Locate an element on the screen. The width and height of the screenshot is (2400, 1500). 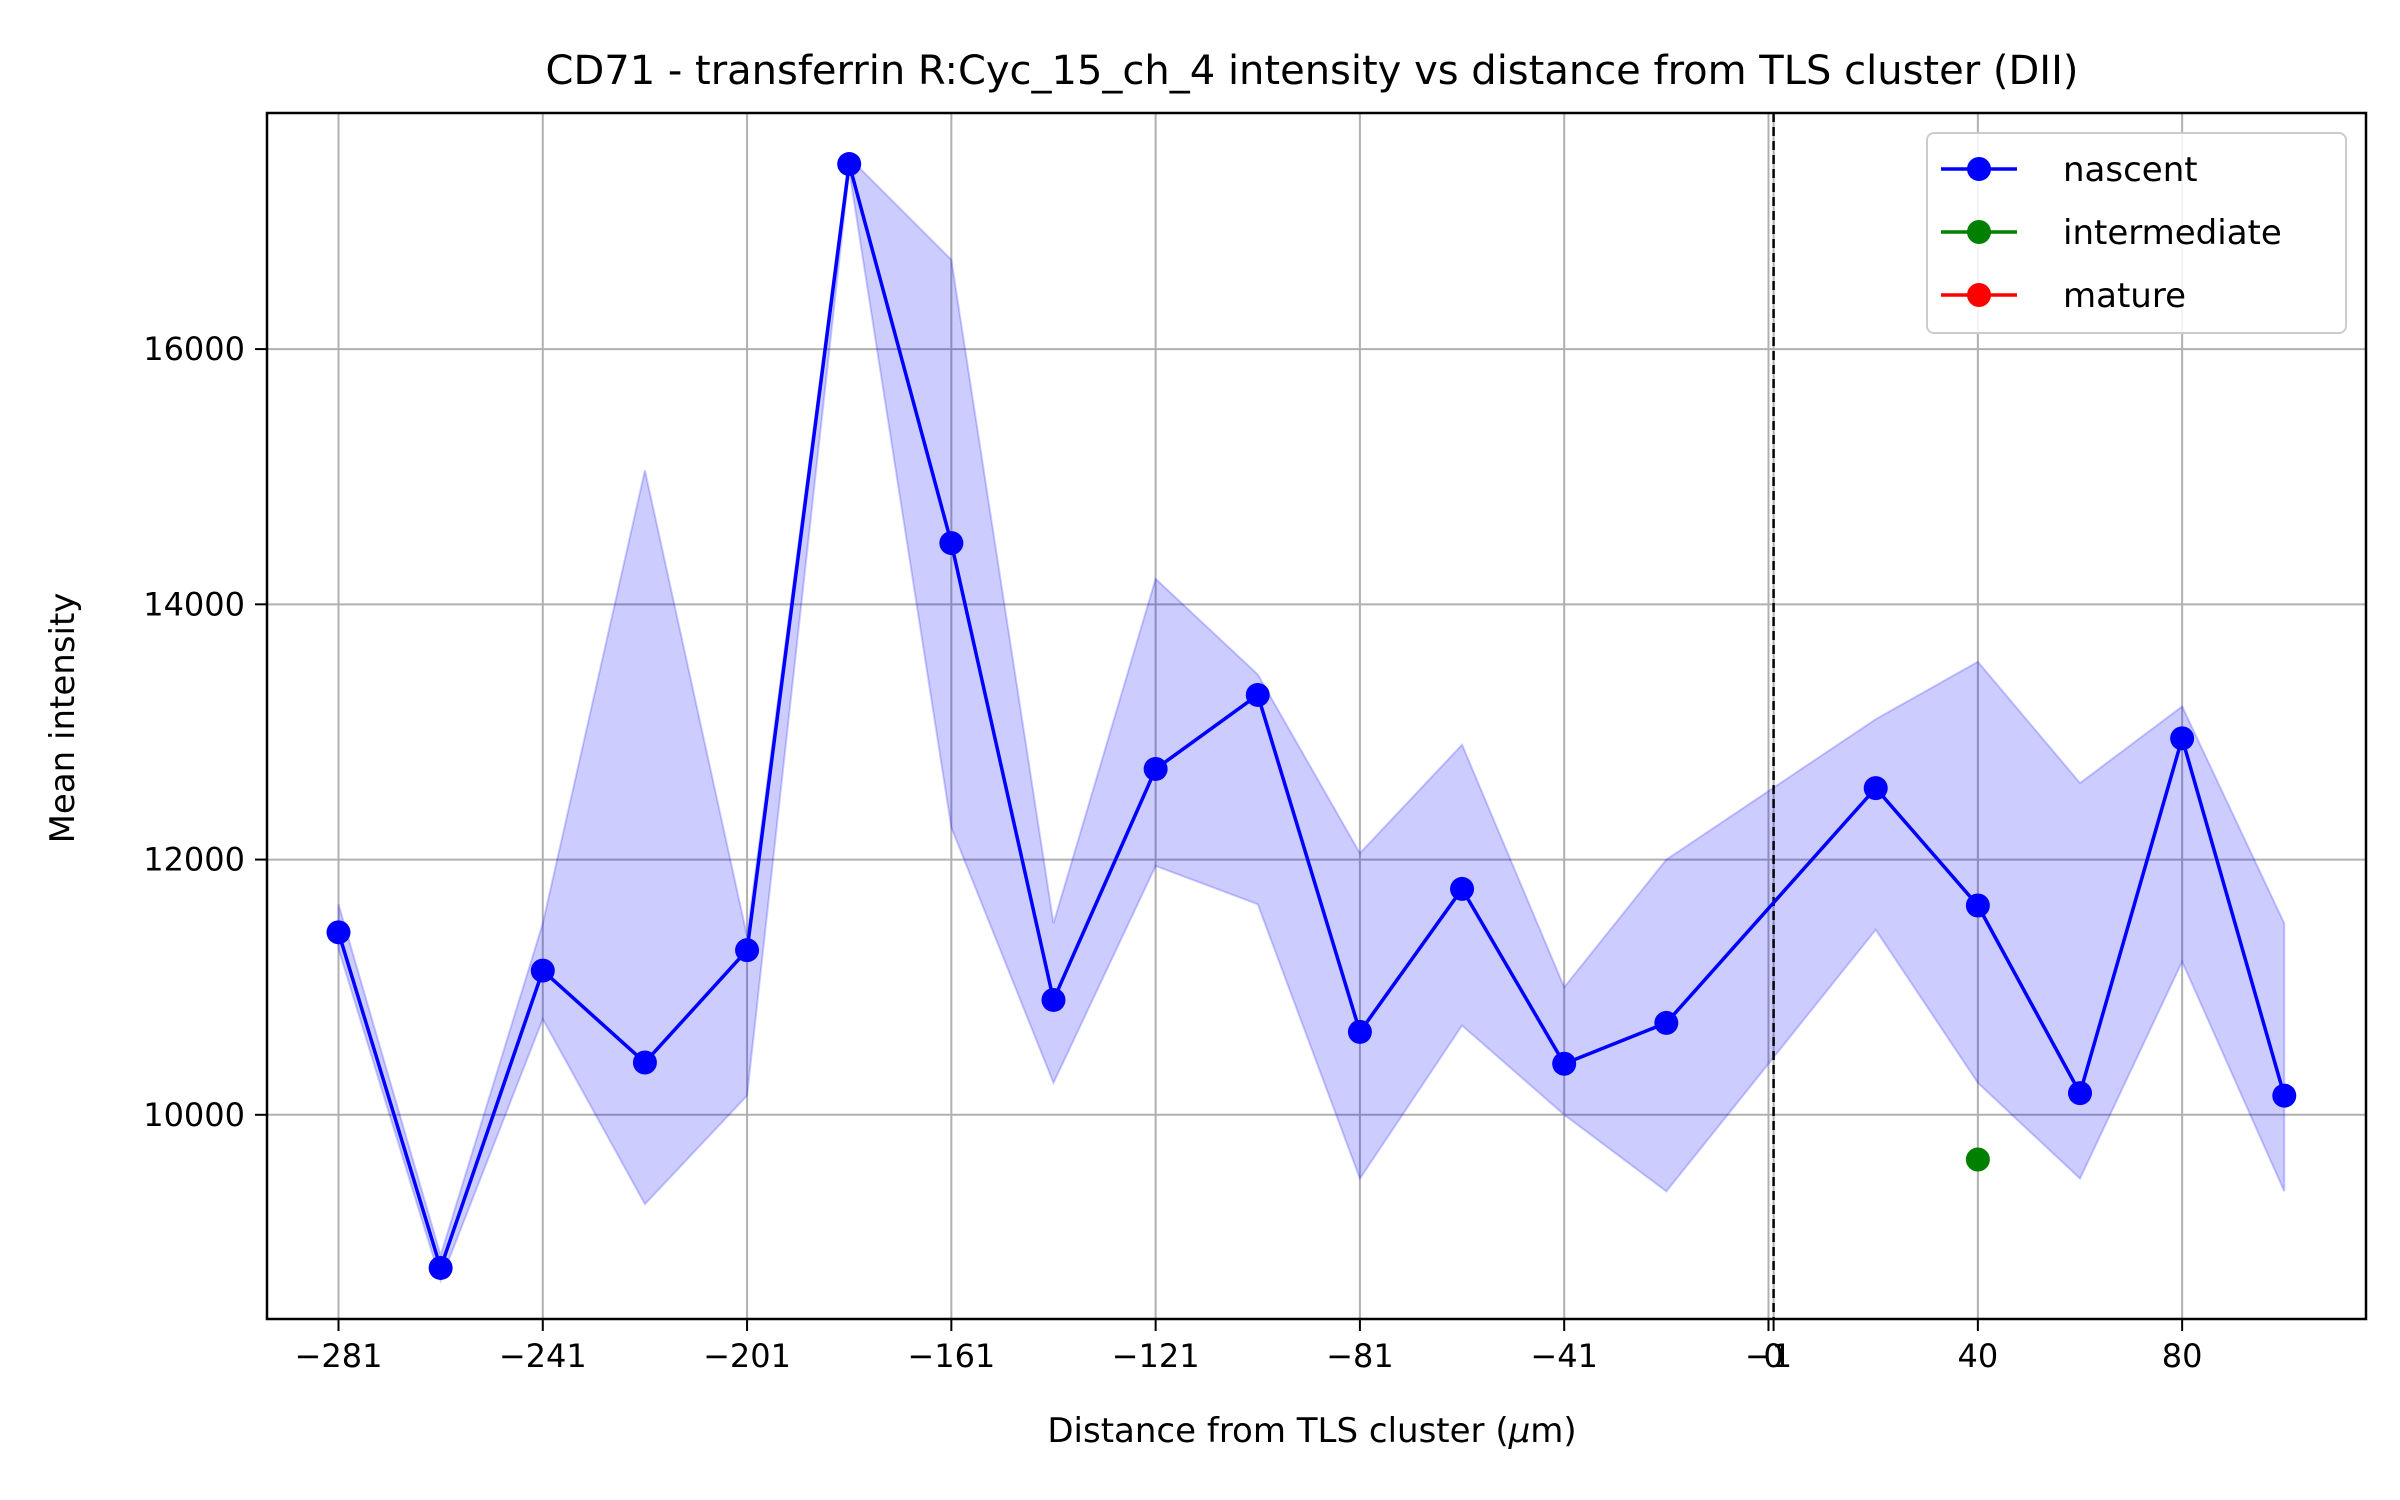
legend-label-nascent: nascent is located at coordinates (2130, 170).